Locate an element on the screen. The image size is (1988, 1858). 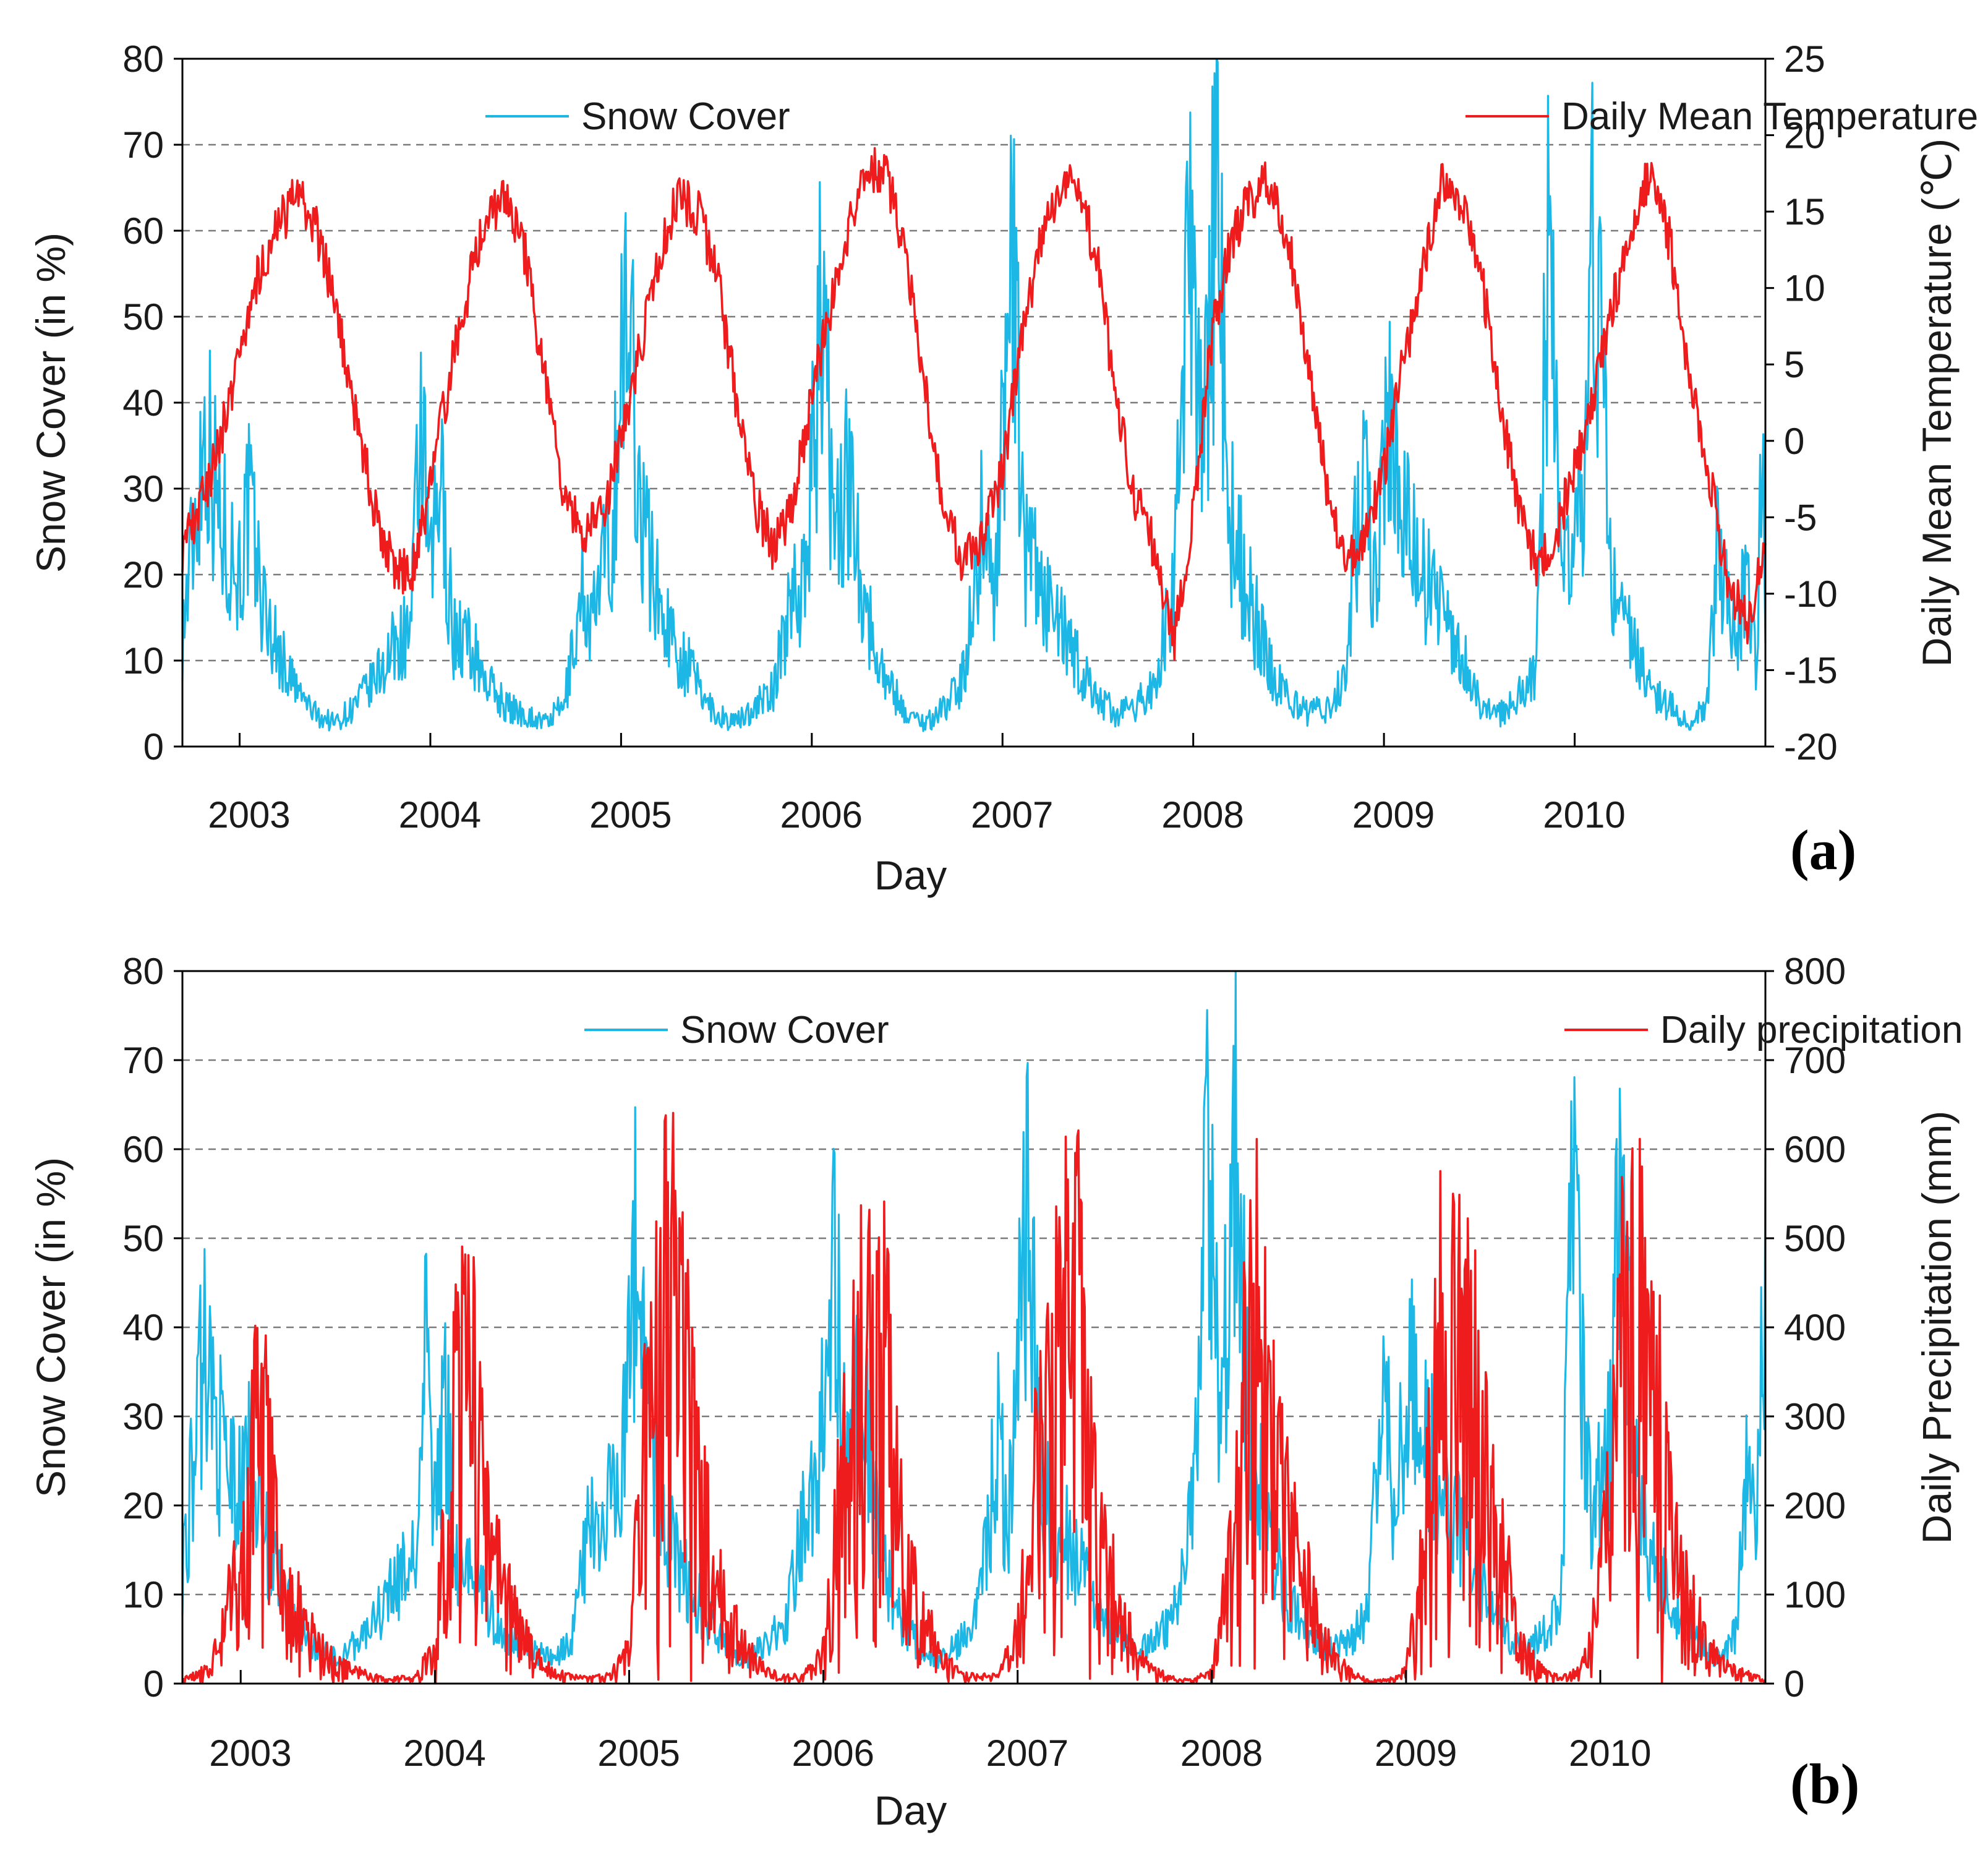
y-tick-label-right: 20 is located at coordinates (1804, 135).